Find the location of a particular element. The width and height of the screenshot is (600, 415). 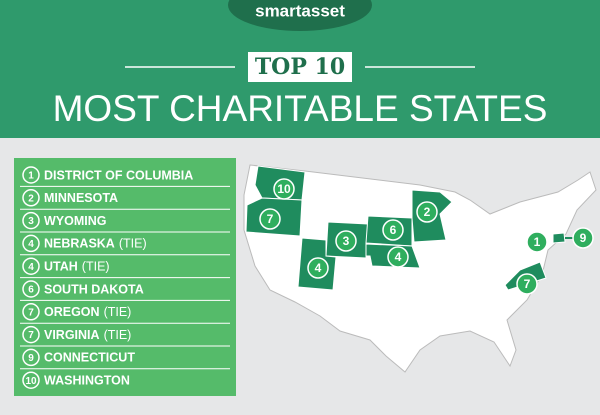

state-name: WYOMING is located at coordinates (75, 221).